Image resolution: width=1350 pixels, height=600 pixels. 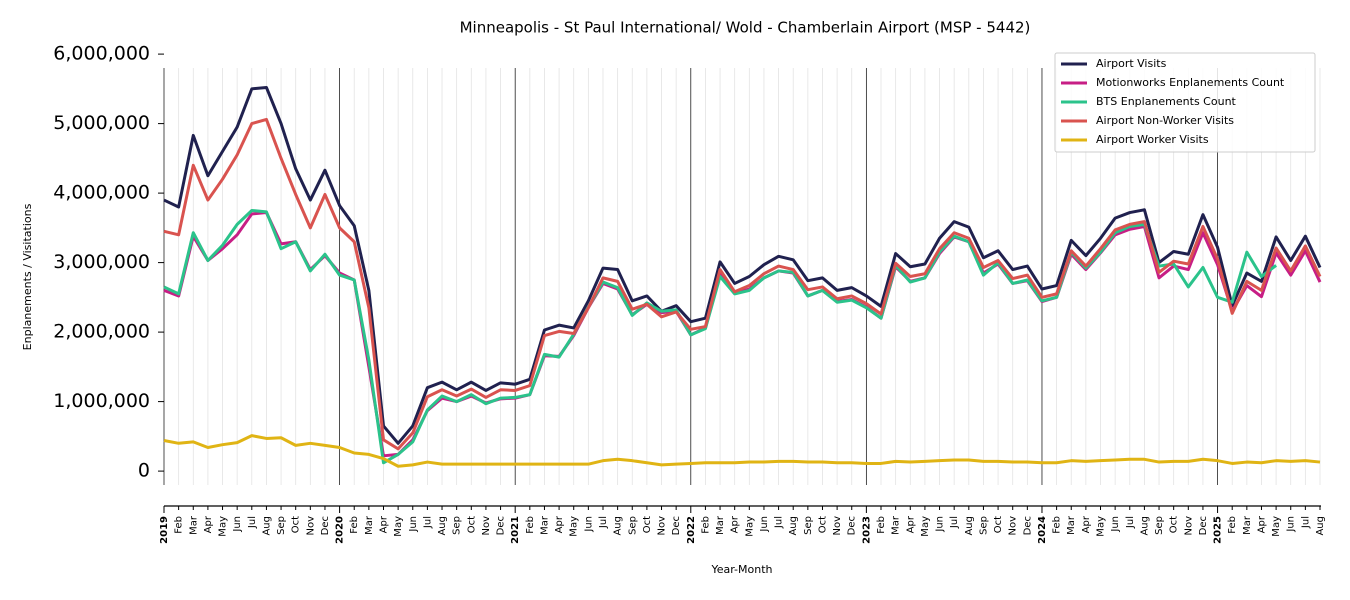 What do you see at coordinates (101, 262) in the screenshot?
I see `y-tick-label: 3,000,000` at bounding box center [101, 262].